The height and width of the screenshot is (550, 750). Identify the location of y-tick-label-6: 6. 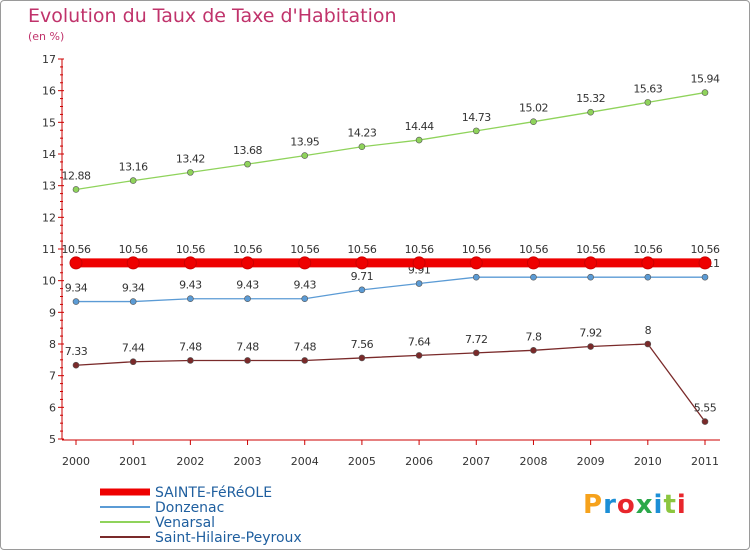
(52, 407).